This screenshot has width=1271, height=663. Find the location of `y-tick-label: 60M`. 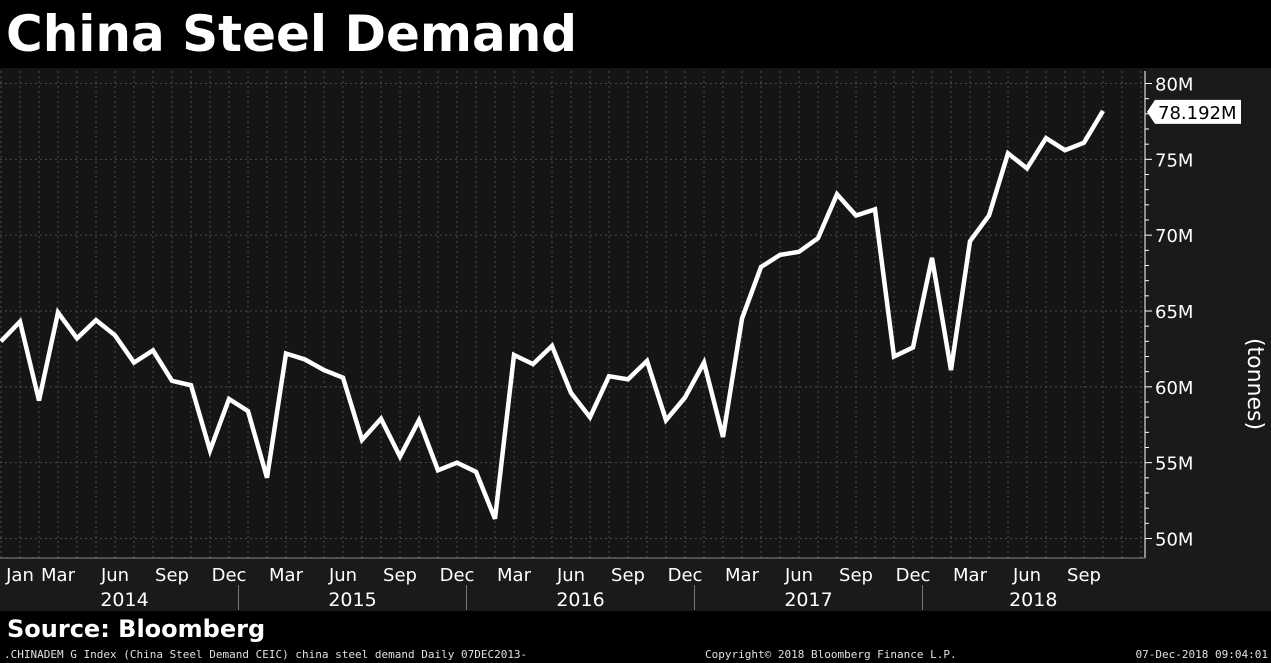

y-tick-label: 60M is located at coordinates (1174, 388).